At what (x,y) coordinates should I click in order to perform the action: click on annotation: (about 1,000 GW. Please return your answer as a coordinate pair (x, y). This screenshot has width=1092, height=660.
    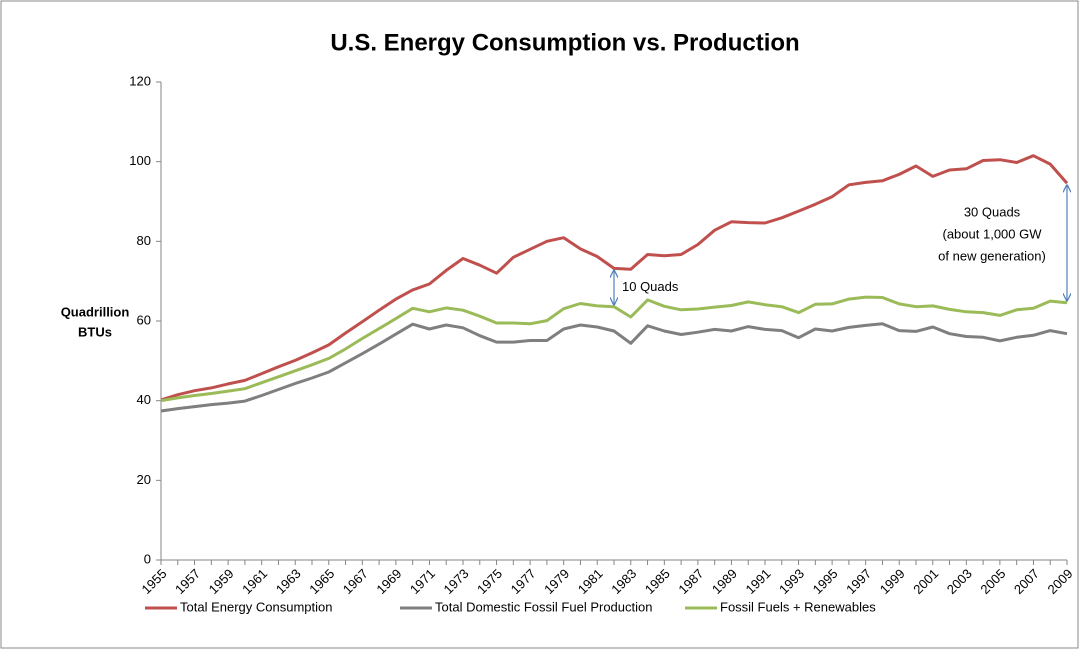
    Looking at the image, I should click on (993, 233).